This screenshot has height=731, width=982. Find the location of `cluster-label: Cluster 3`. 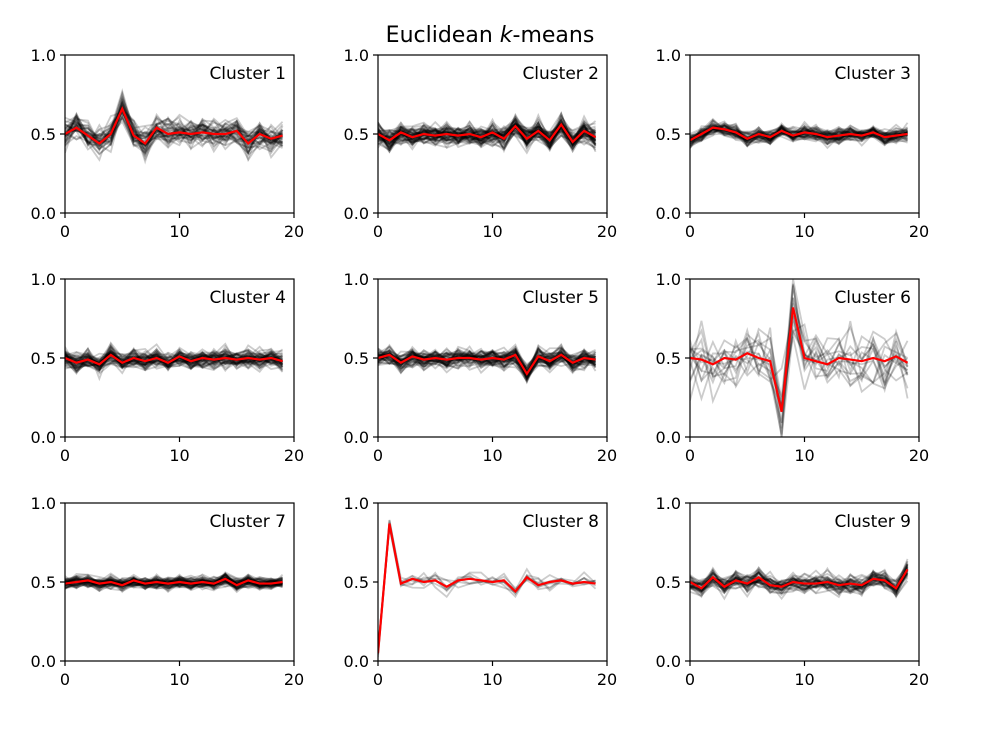

cluster-label: Cluster 3 is located at coordinates (872, 74).